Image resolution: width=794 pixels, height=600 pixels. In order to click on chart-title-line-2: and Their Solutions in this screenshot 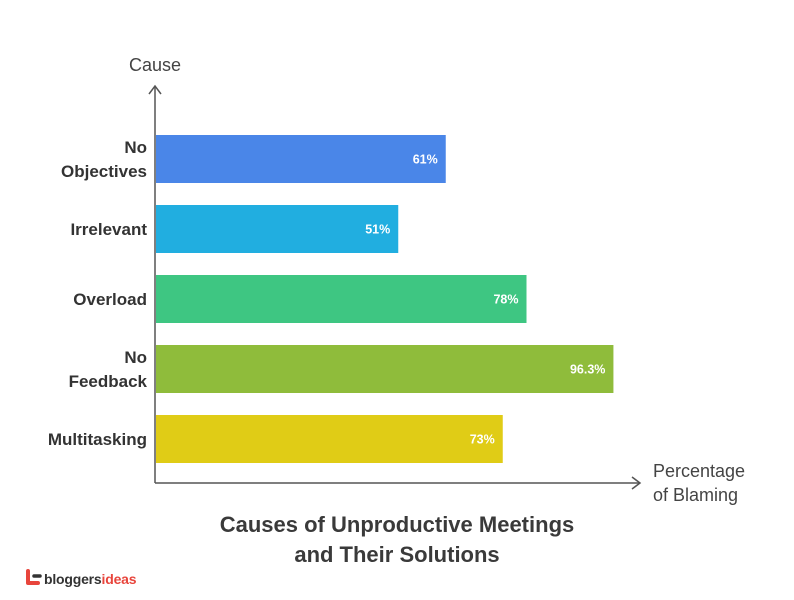, I will do `click(397, 554)`.